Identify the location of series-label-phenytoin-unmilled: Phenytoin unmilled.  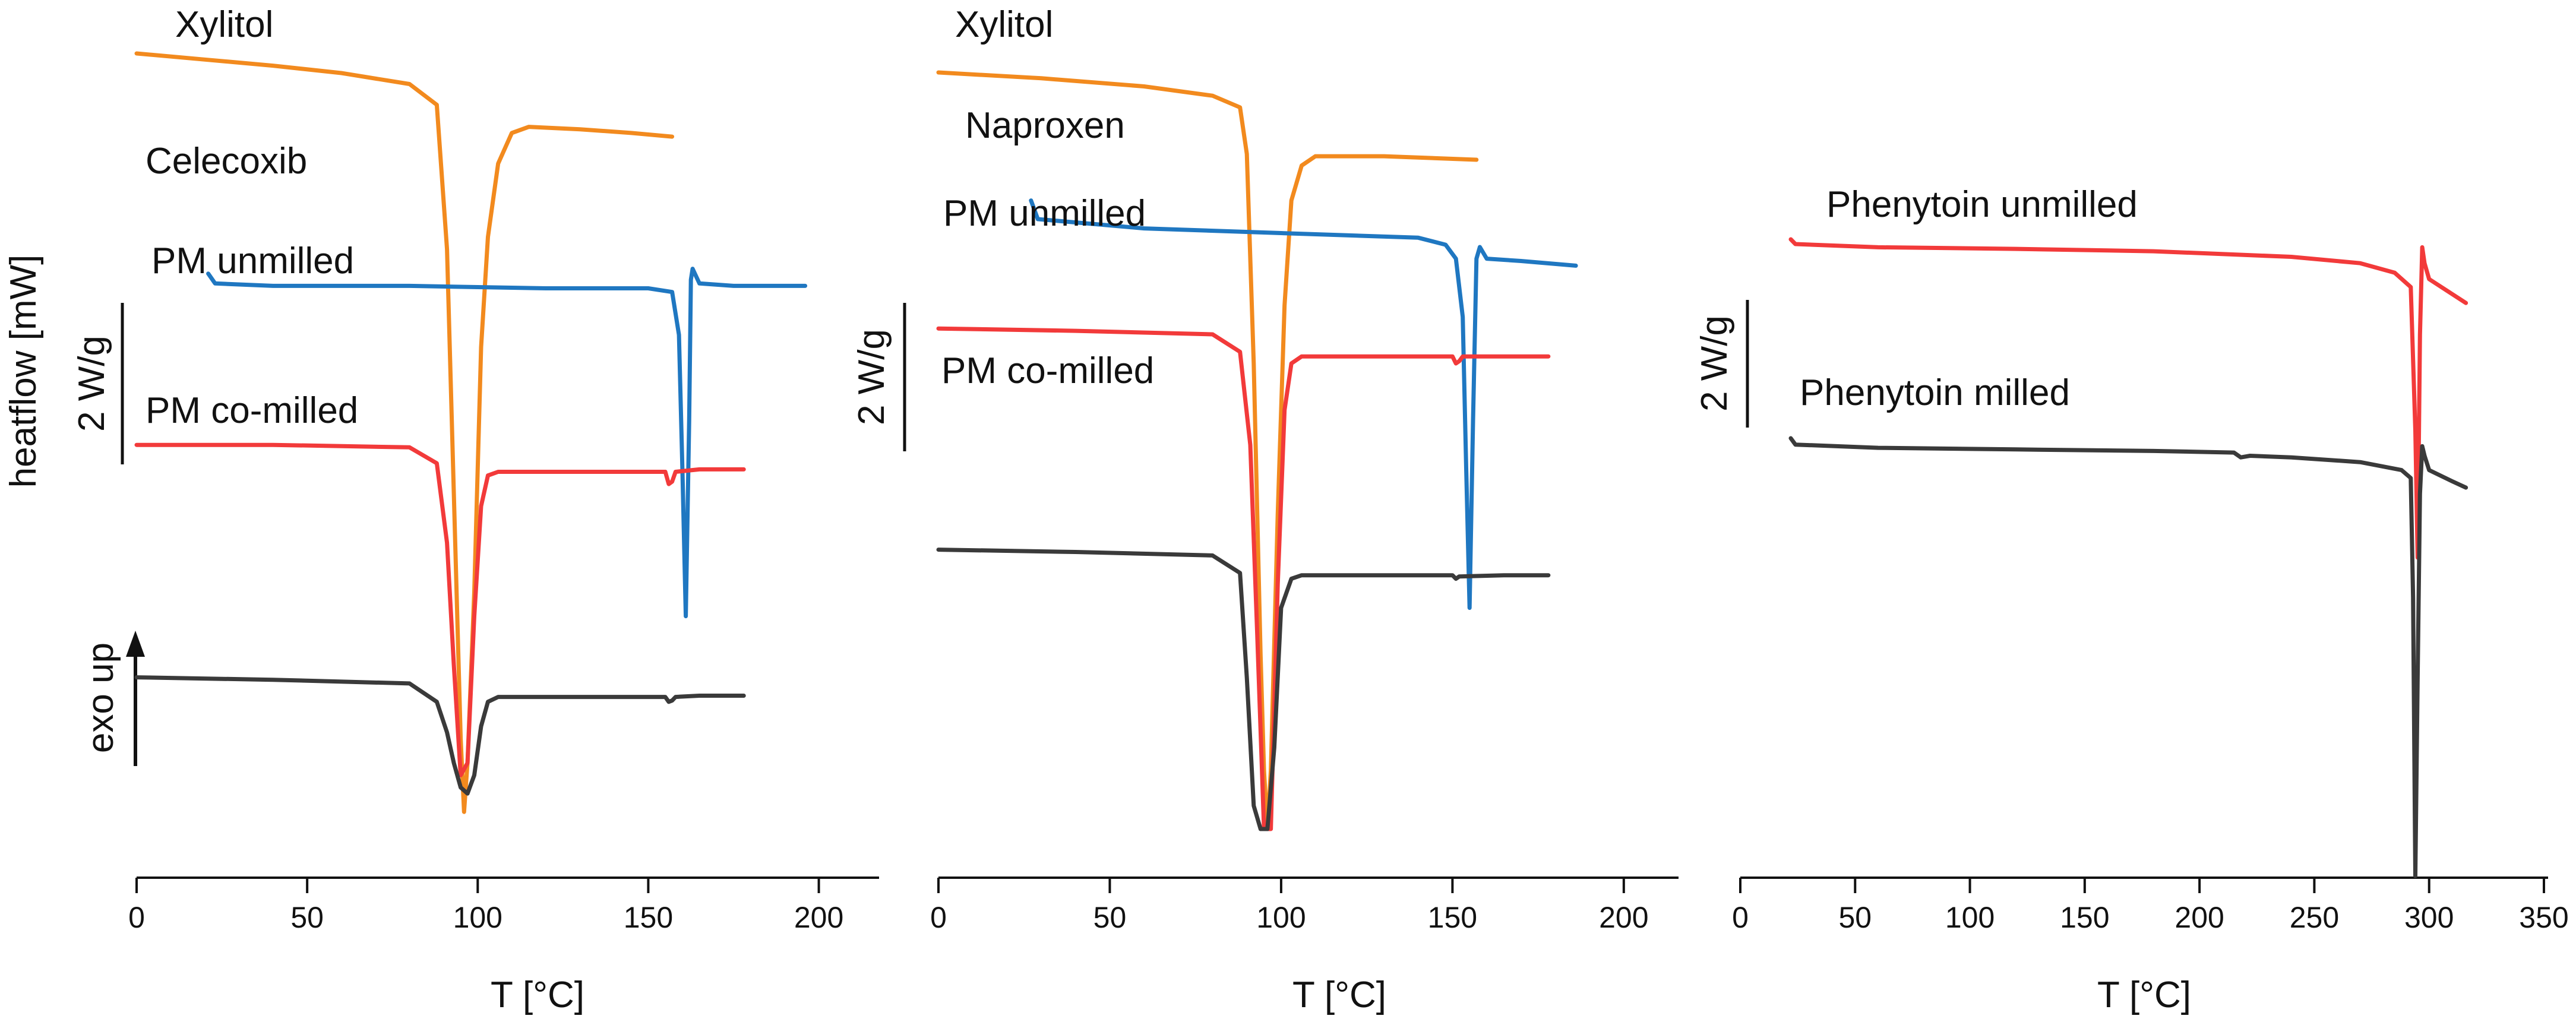
(1982, 204).